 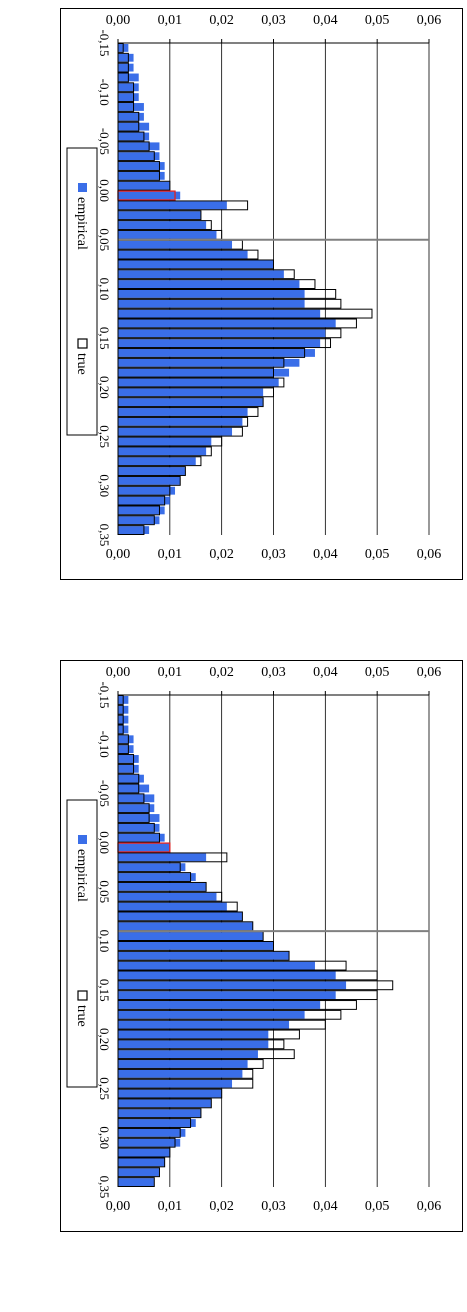 I want to click on legend-label-true: true, so click(x=81, y=1016).